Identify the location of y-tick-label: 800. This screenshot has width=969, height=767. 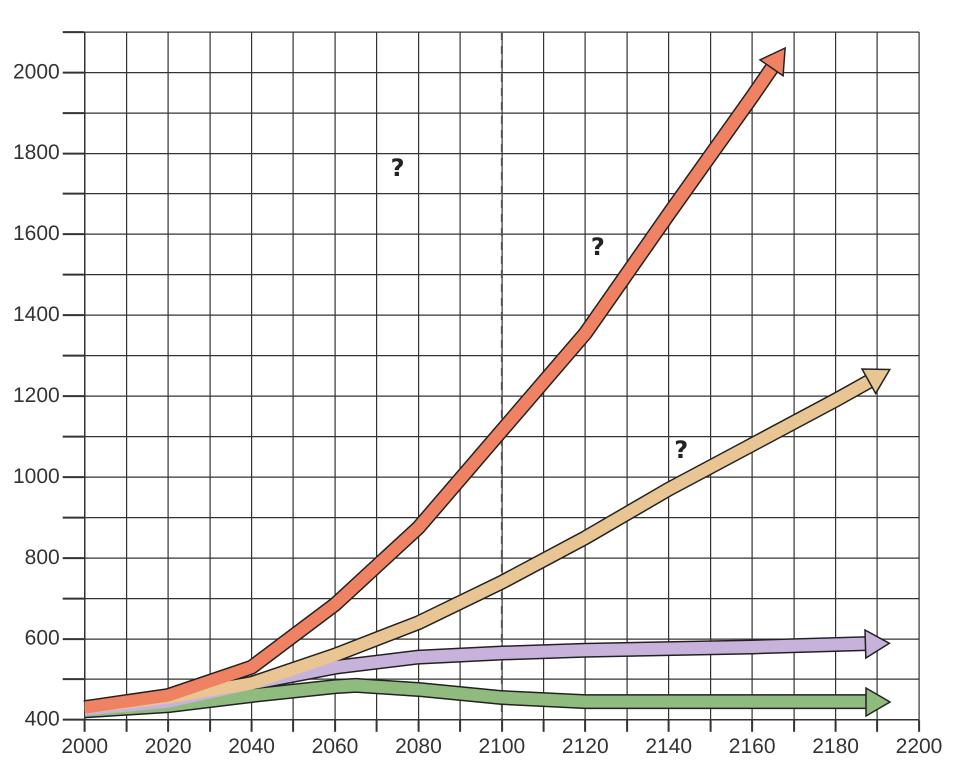
(42, 557).